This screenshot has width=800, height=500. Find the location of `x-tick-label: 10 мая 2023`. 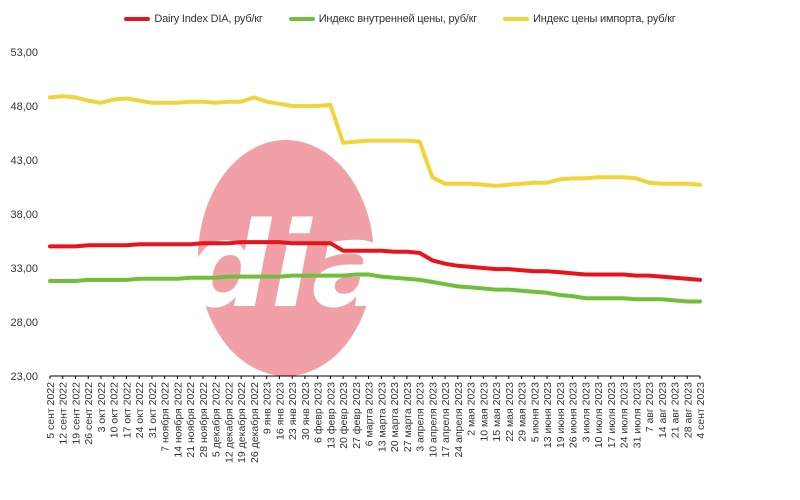

x-tick-label: 10 мая 2023 is located at coordinates (484, 412).